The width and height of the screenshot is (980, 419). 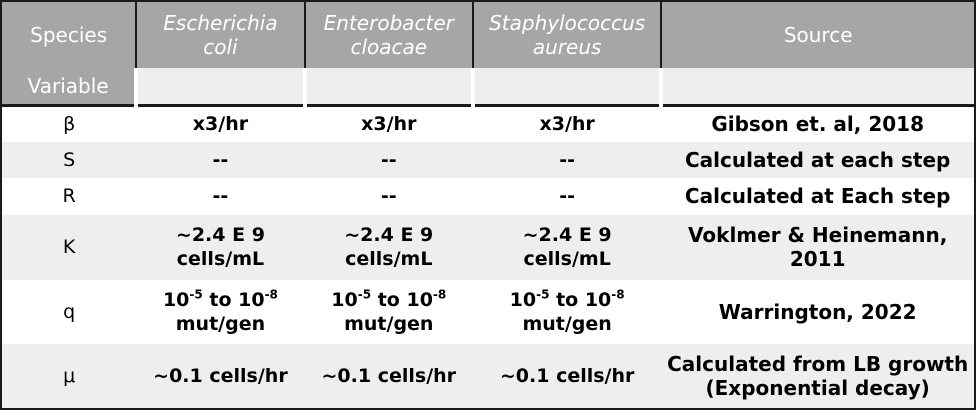 What do you see at coordinates (818, 363) in the screenshot?
I see `source-line: Calculated from LB growth` at bounding box center [818, 363].